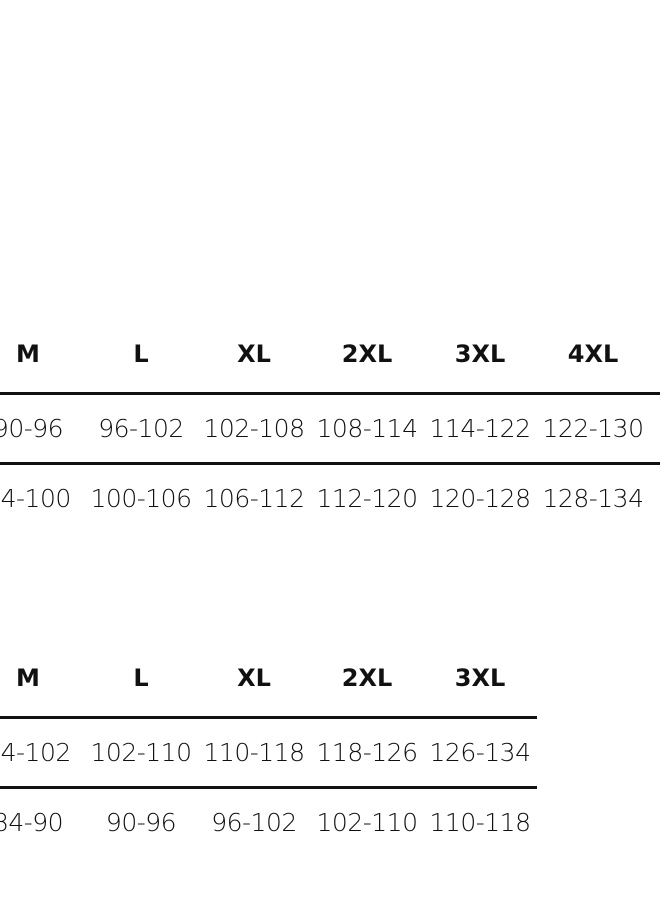 The image size is (660, 900). I want to click on size-cell: 122-130, so click(593, 428).